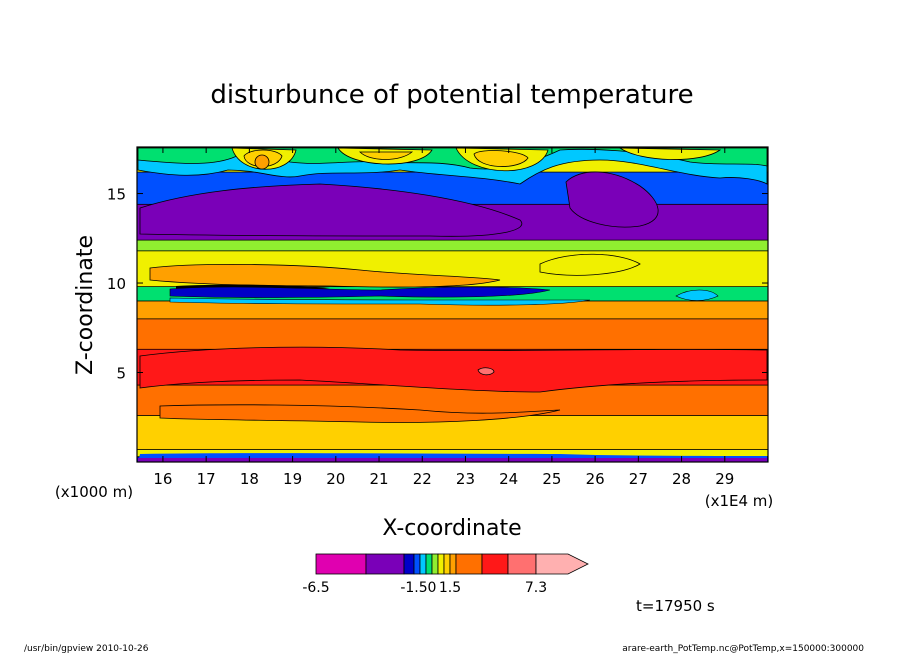  What do you see at coordinates (360, 292) in the screenshot?
I see `contour-blue-streak` at bounding box center [360, 292].